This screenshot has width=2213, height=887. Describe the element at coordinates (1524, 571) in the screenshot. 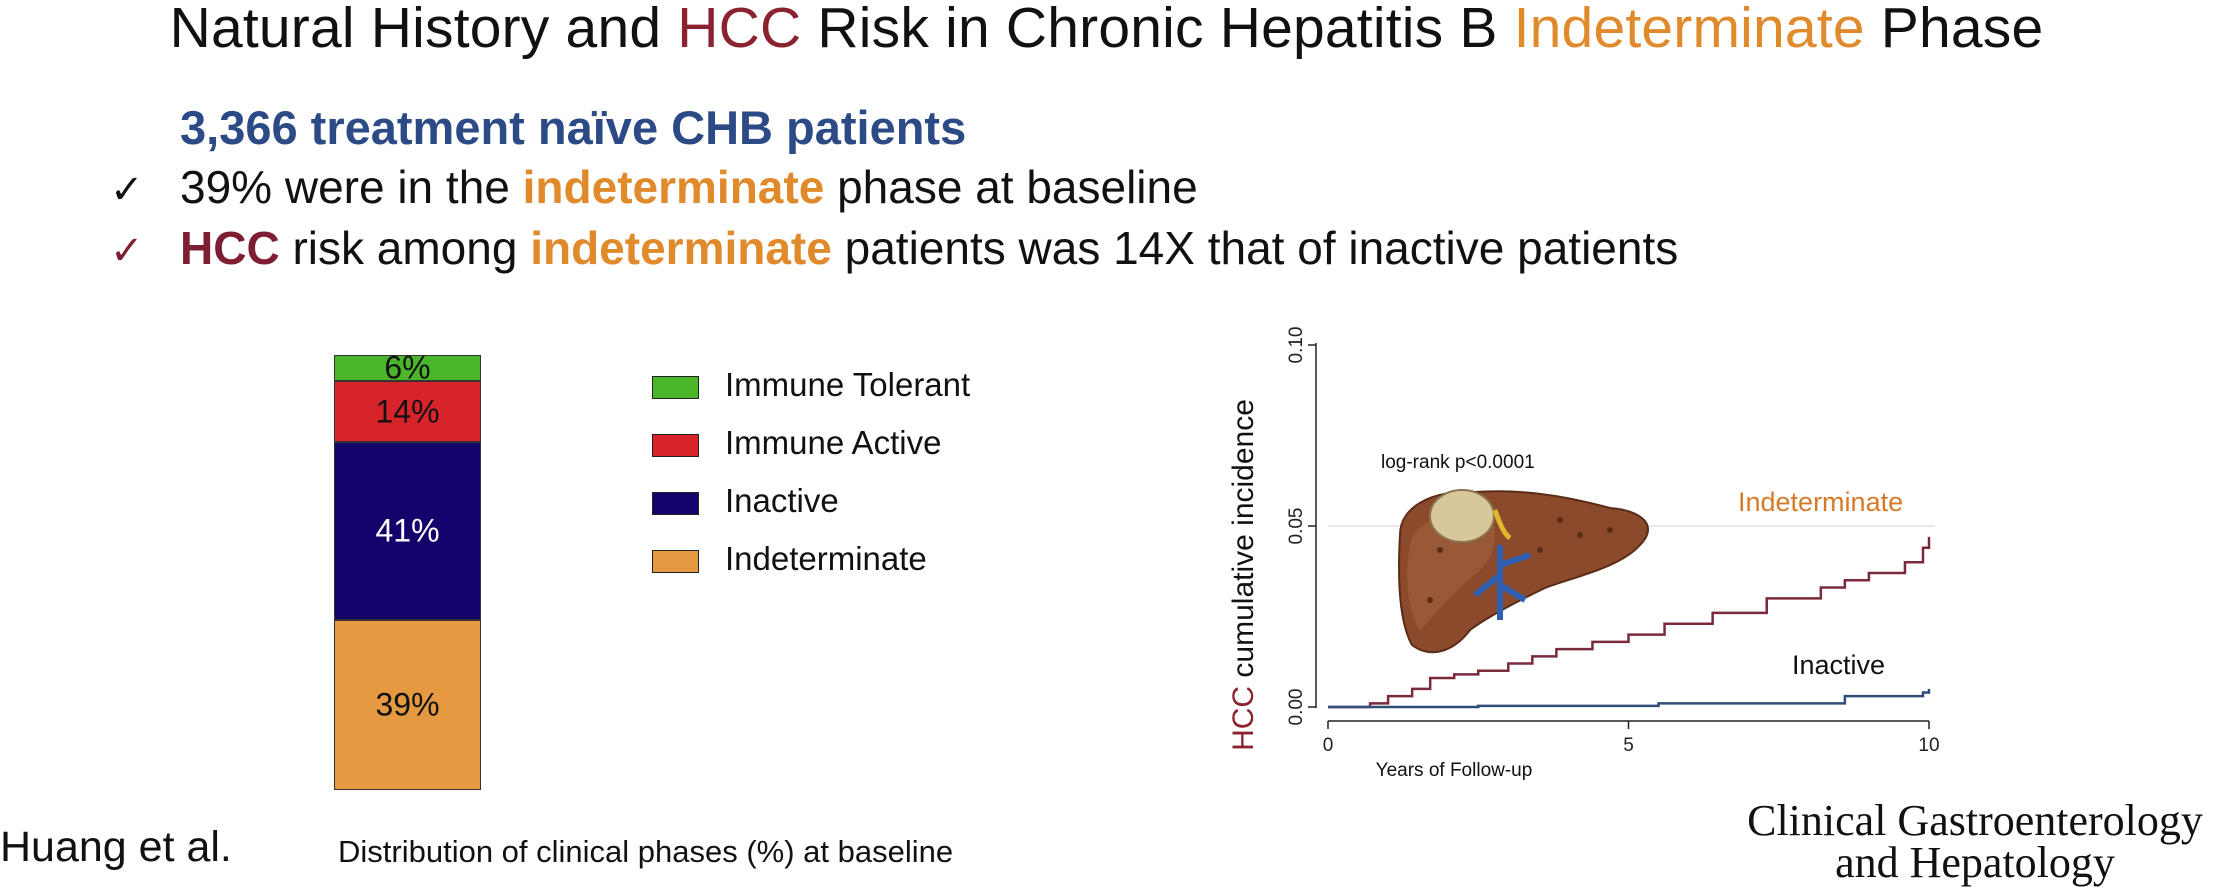

I see `liver-illustration` at that location.